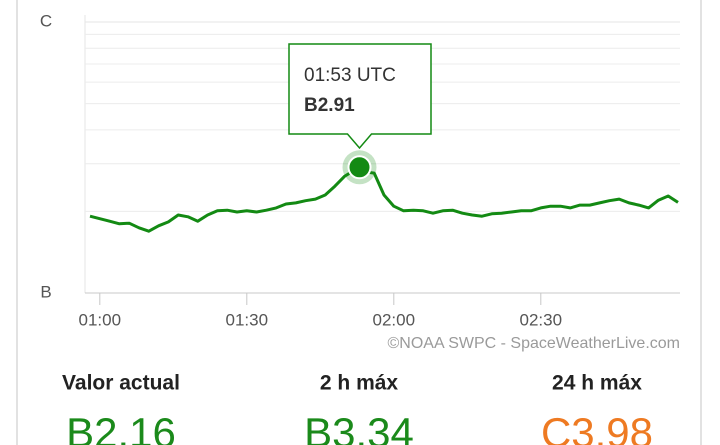  What do you see at coordinates (121, 383) in the screenshot?
I see `stat-label: Valor actual` at bounding box center [121, 383].